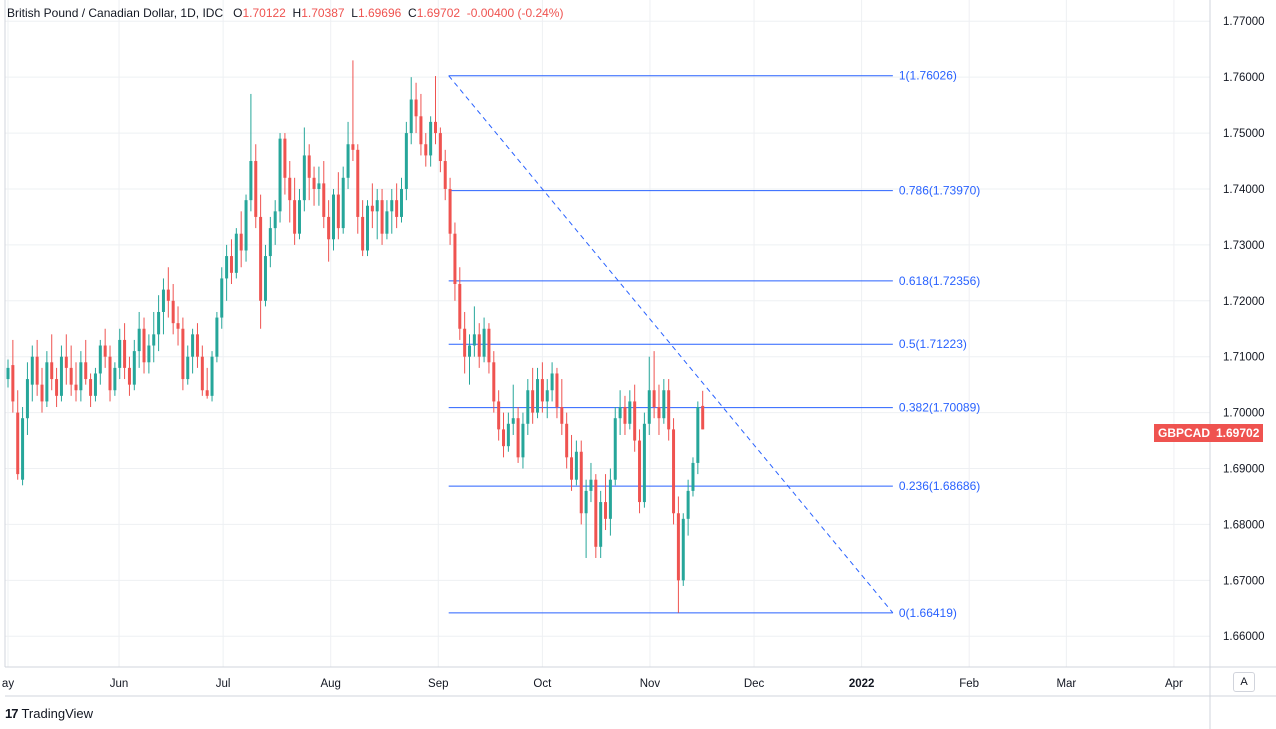 Image resolution: width=1276 pixels, height=729 pixels. Describe the element at coordinates (1184, 433) in the screenshot. I see `symbol-badge: GBPCAD` at that location.